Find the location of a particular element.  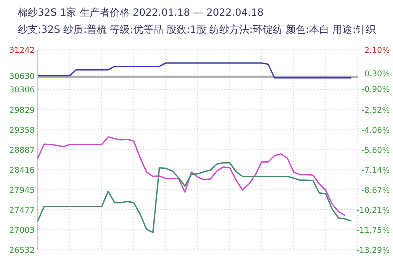

y2-tick-label: -0.90% is located at coordinates (376, 89).